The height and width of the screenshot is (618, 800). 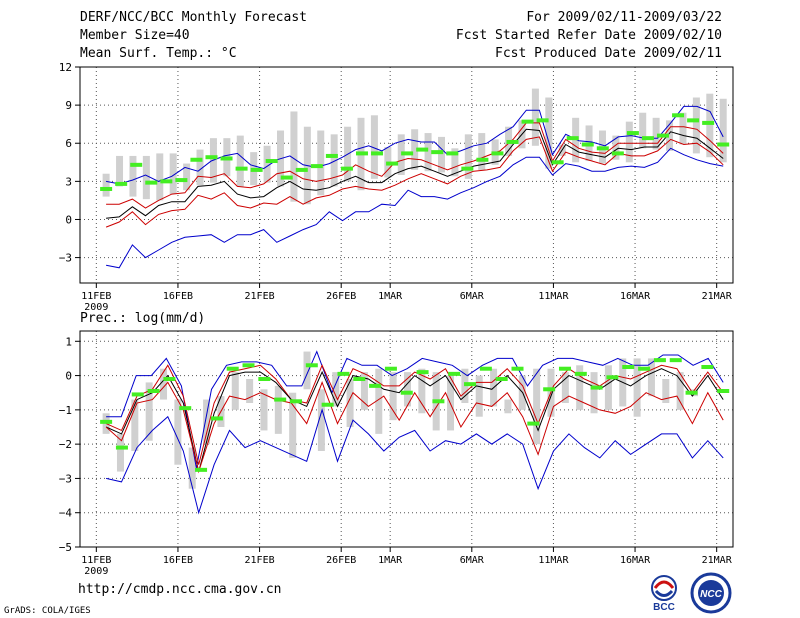 I want to click on x-tick-label: 16FEB, so click(x=178, y=296).